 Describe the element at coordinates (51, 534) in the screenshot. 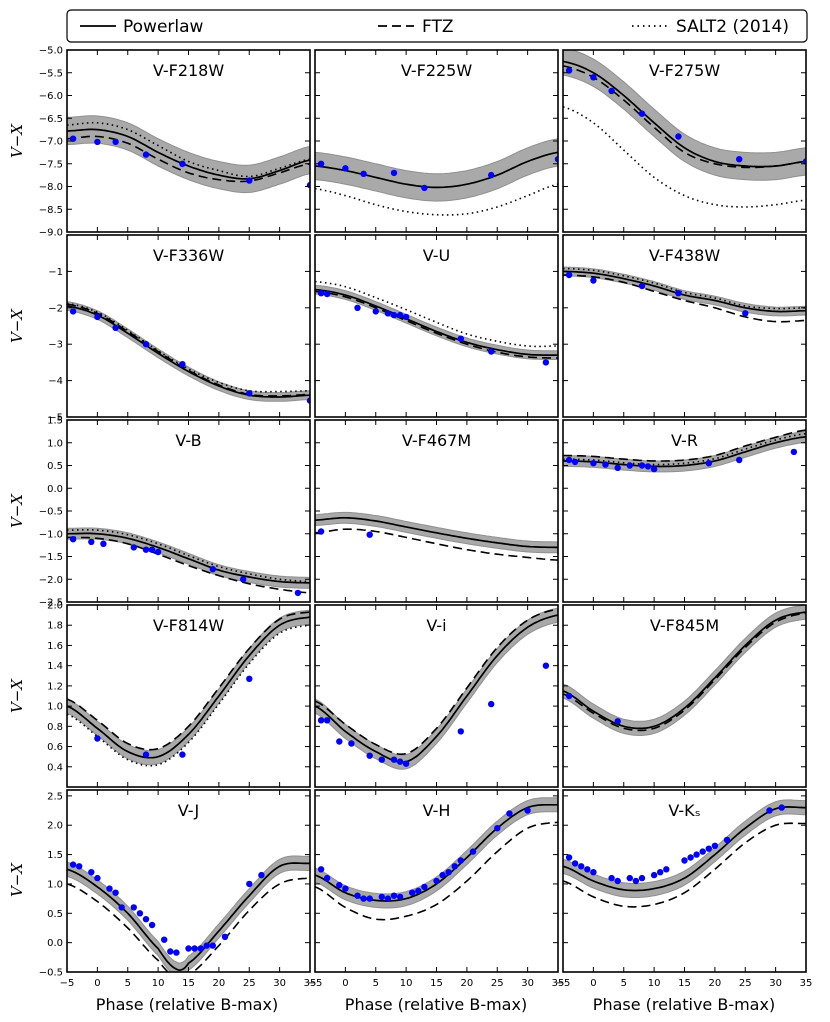

I see `y-tick-label: −1.0` at that location.